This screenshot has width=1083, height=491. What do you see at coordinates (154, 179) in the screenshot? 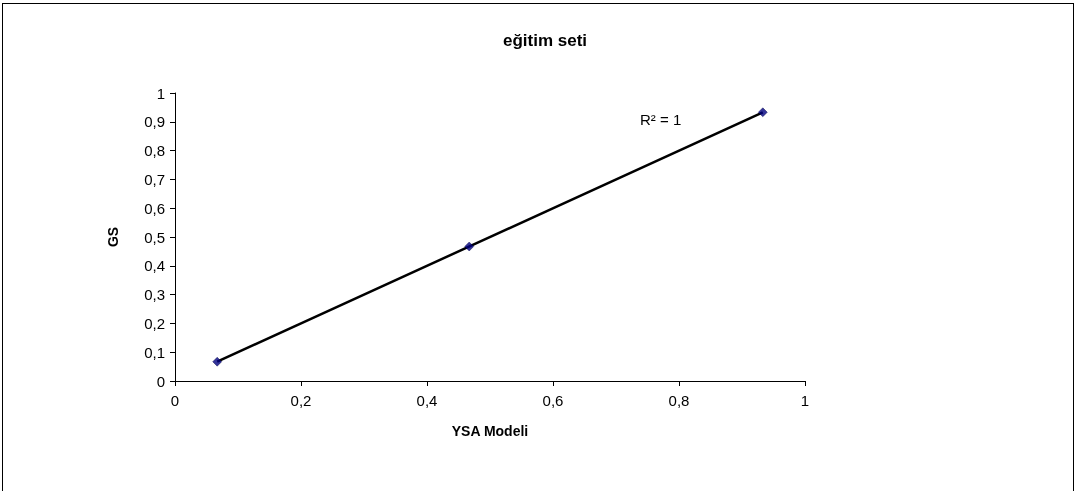
I see `y-tick-label: 0,7` at bounding box center [154, 179].